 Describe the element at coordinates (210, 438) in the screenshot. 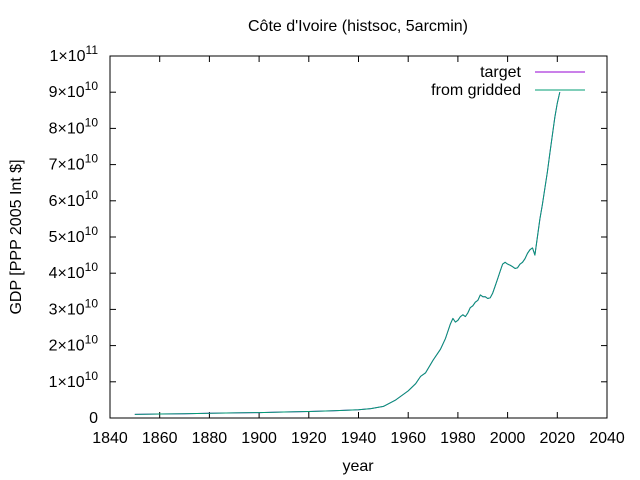

I see `x-tick-label: 1880` at that location.